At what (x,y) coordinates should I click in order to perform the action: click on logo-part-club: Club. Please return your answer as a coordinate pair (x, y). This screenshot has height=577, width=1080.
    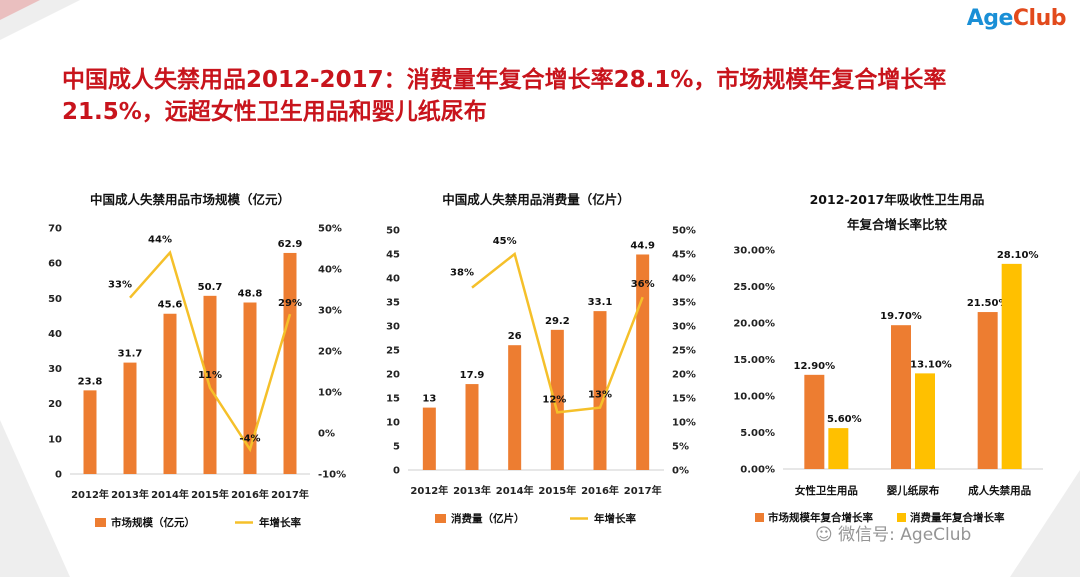
    Looking at the image, I should click on (1039, 18).